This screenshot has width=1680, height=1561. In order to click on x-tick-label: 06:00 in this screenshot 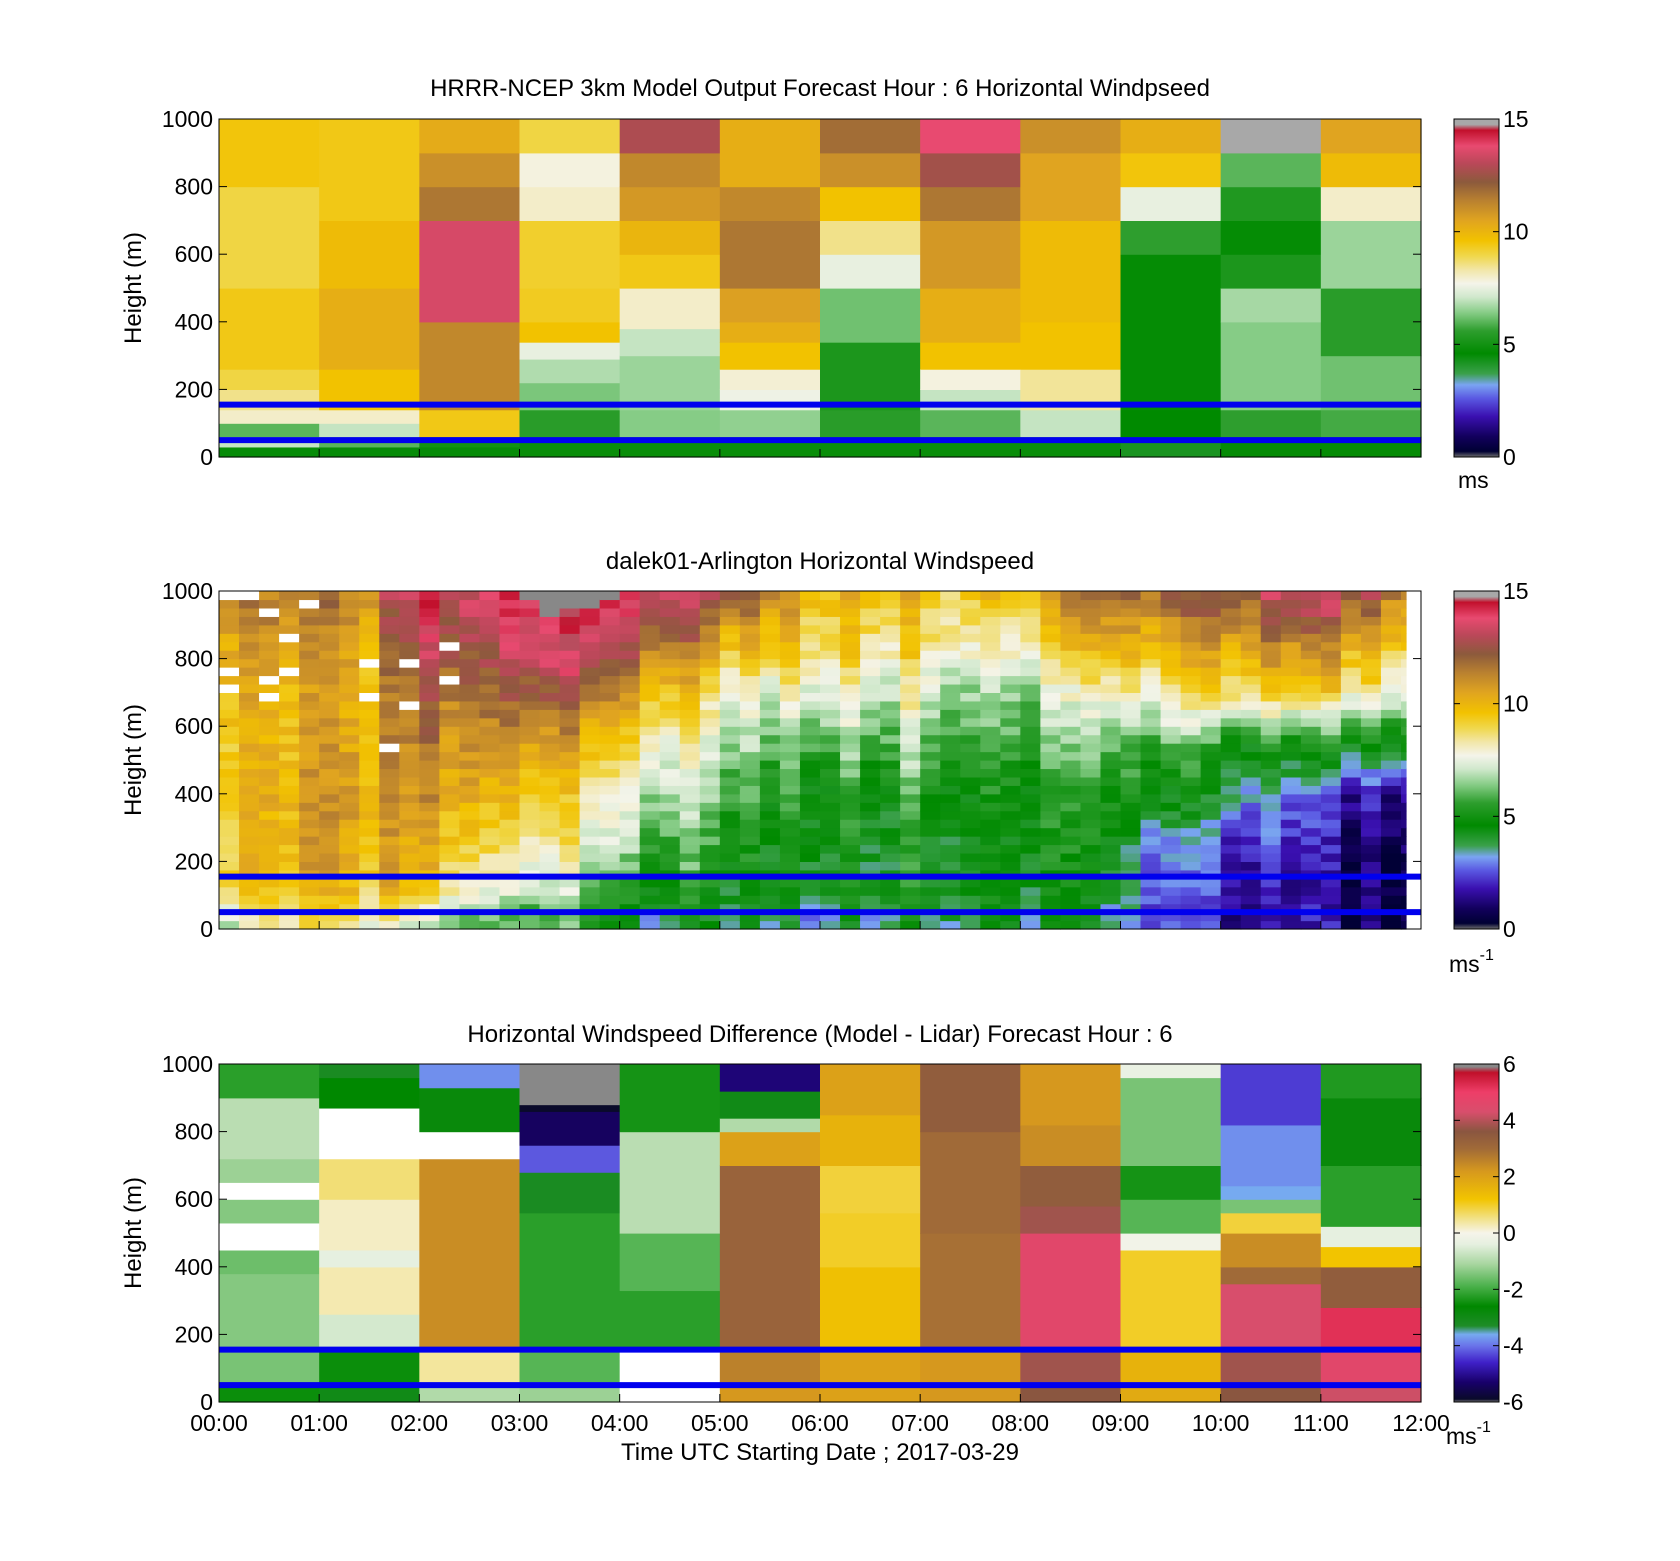, I will do `click(820, 1423)`.